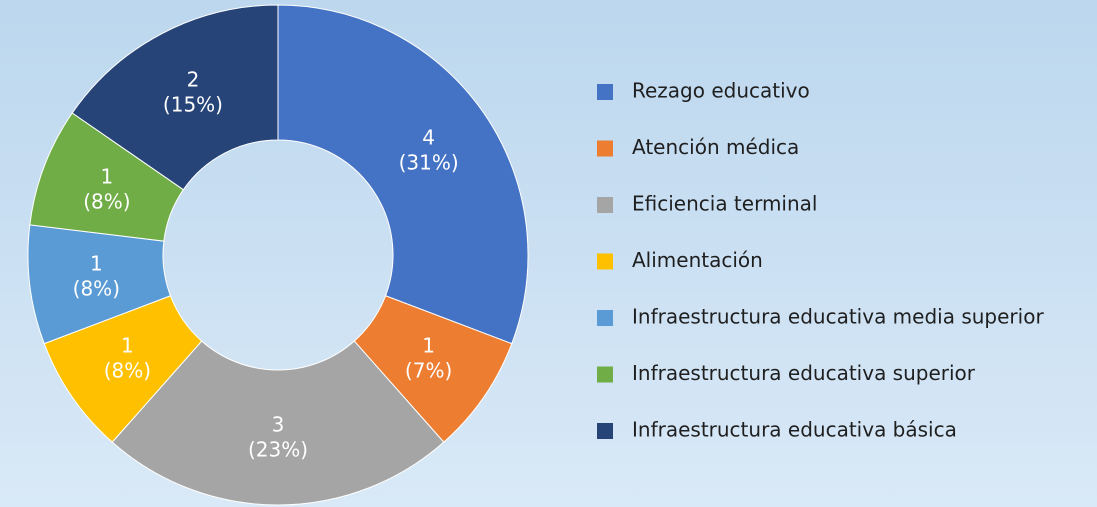 This screenshot has width=1097, height=507. What do you see at coordinates (697, 260) in the screenshot?
I see `legend-label: Alimentación` at bounding box center [697, 260].